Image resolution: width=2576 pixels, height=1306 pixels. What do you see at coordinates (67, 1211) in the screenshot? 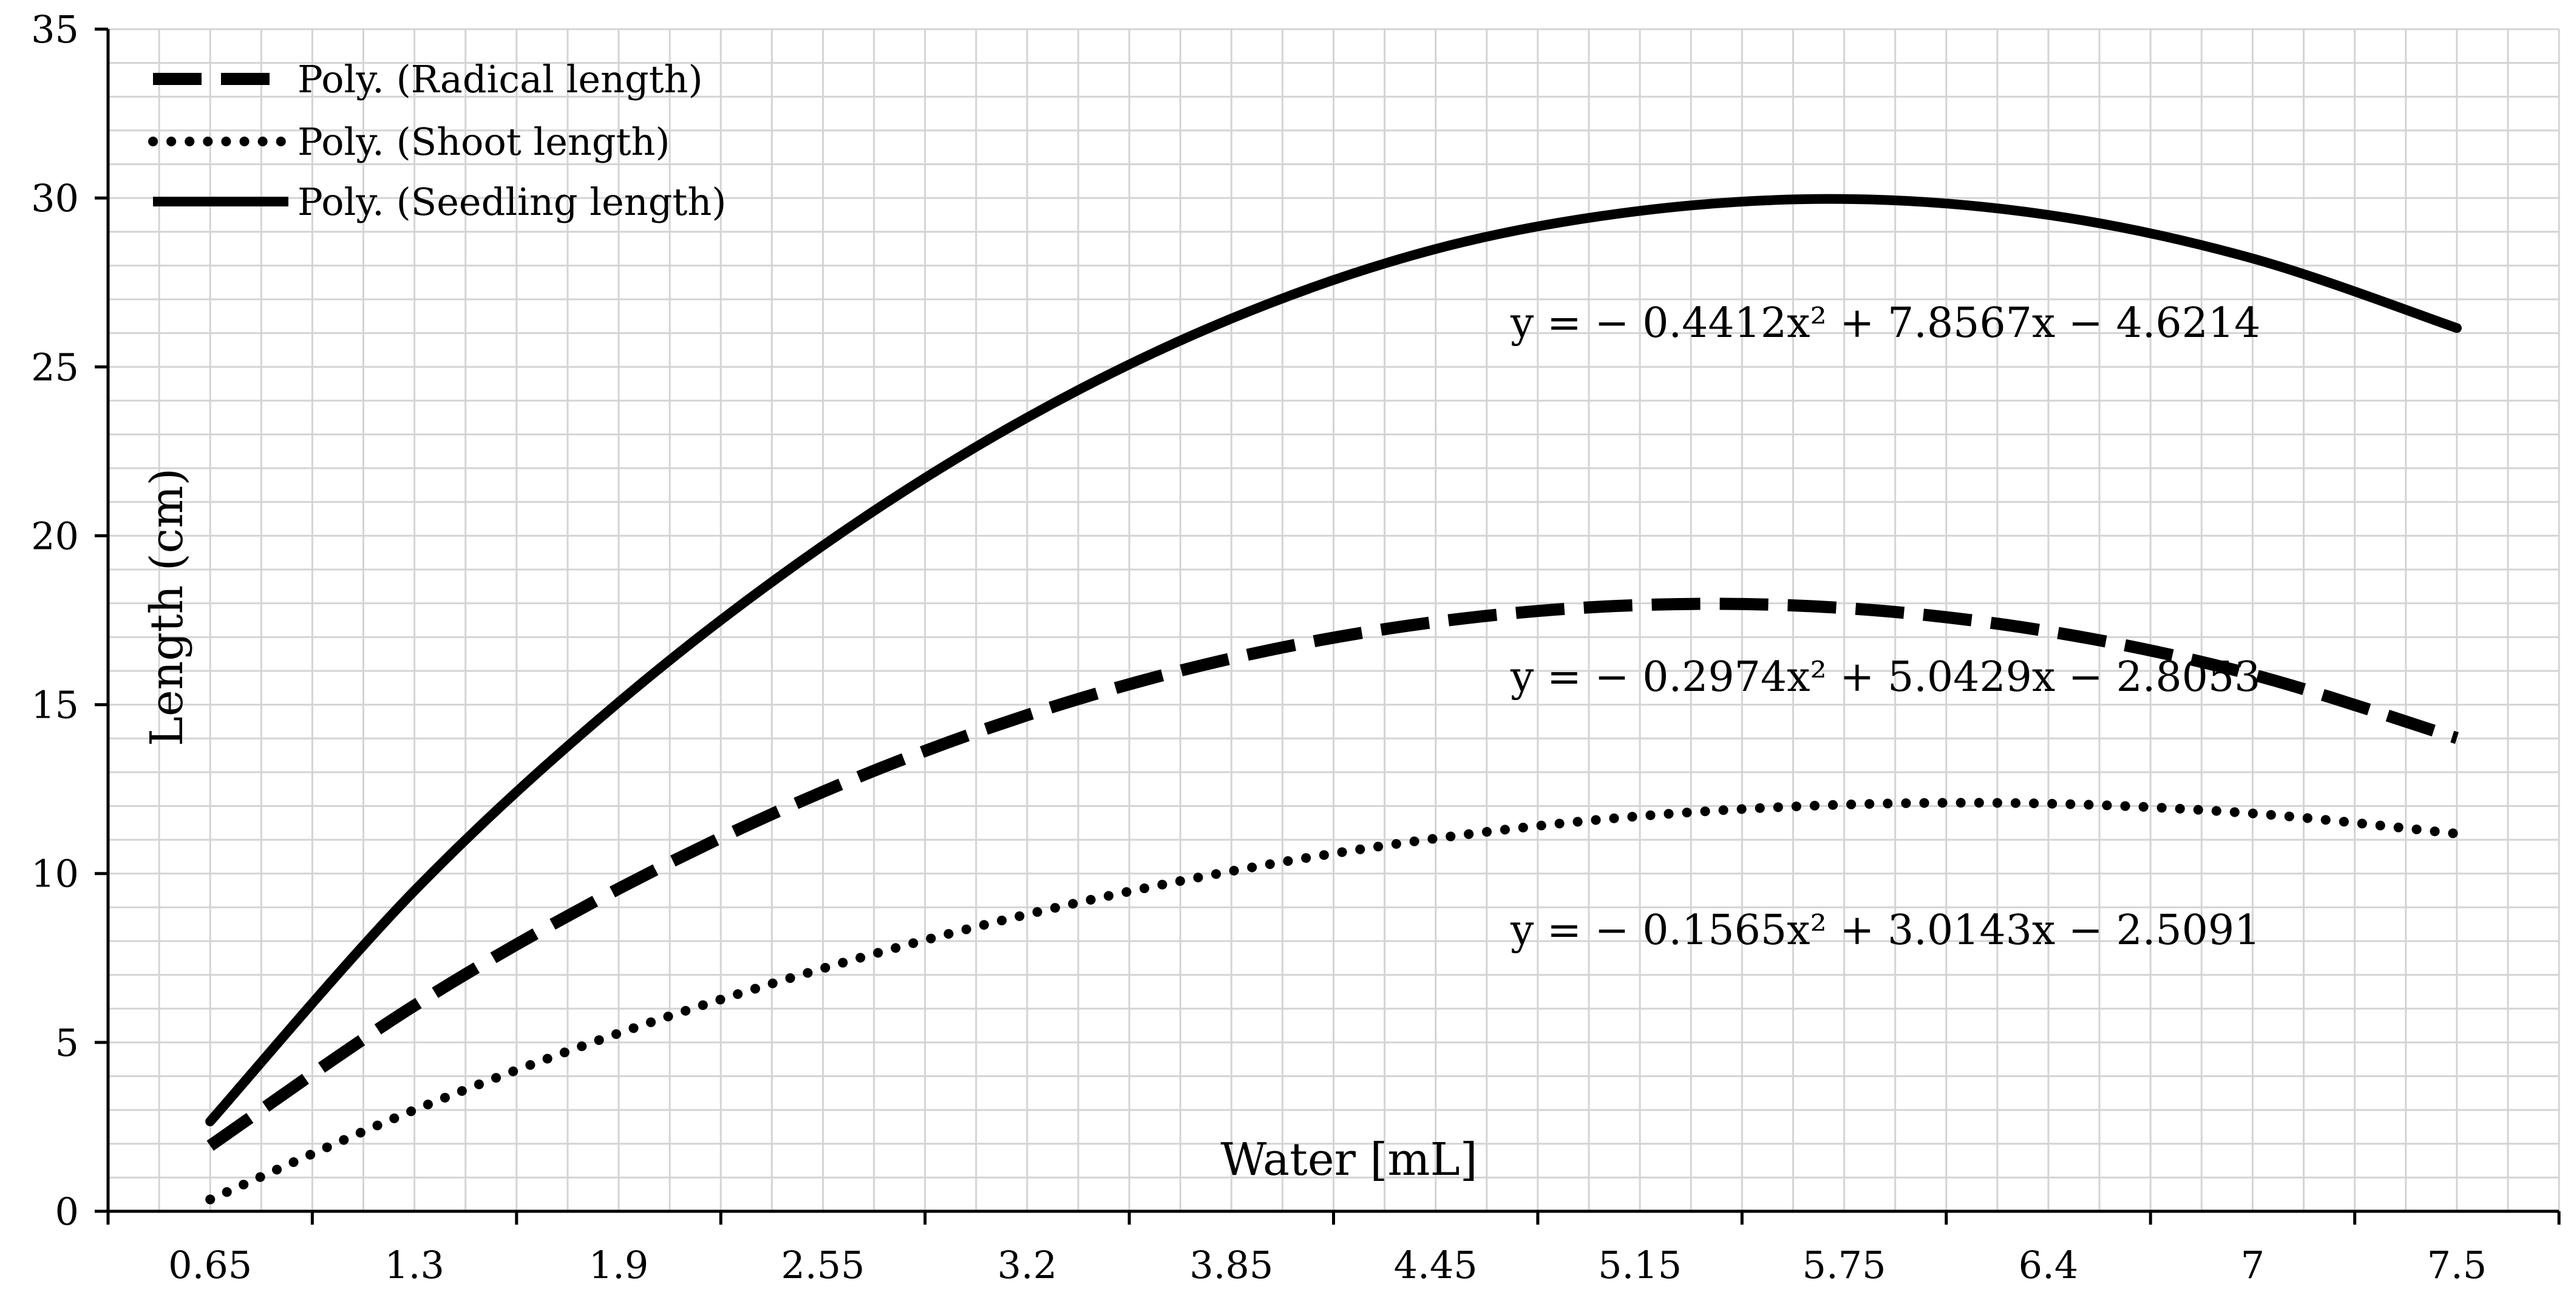
I see `y-tick-label: 0` at bounding box center [67, 1211].